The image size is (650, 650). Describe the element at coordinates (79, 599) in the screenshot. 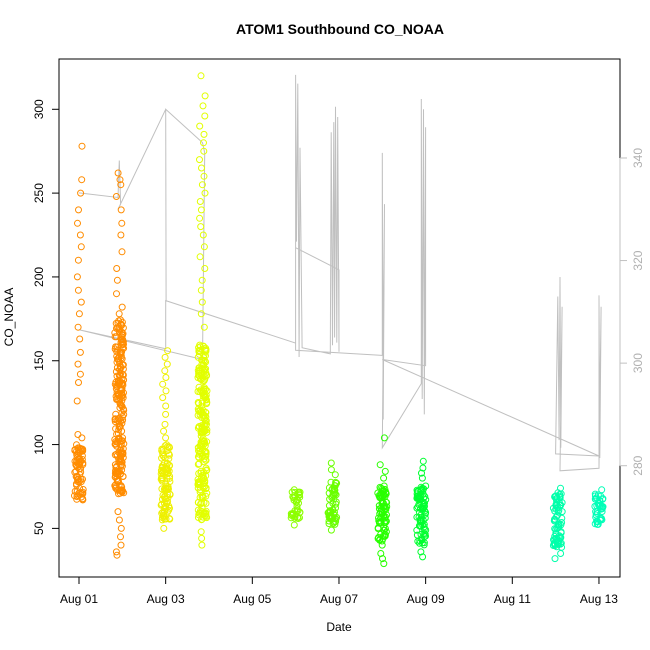

I see `x-tick-label: Aug 01` at that location.